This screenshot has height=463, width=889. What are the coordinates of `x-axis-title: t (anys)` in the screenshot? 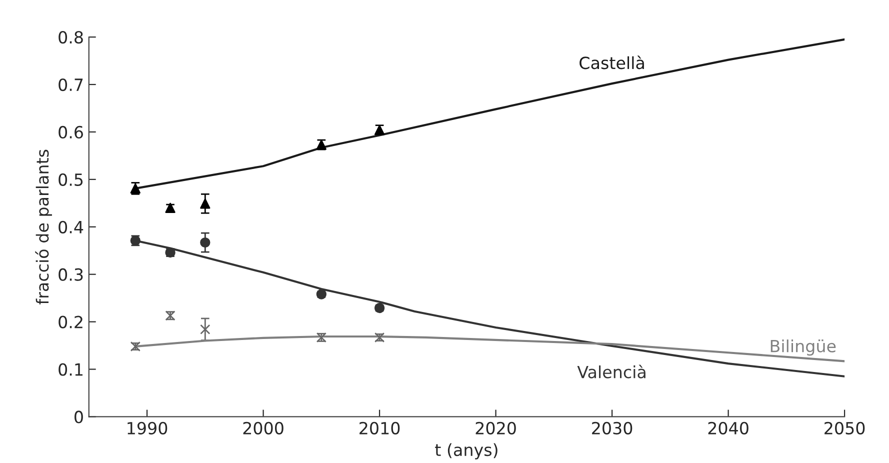 It's located at (466, 451).